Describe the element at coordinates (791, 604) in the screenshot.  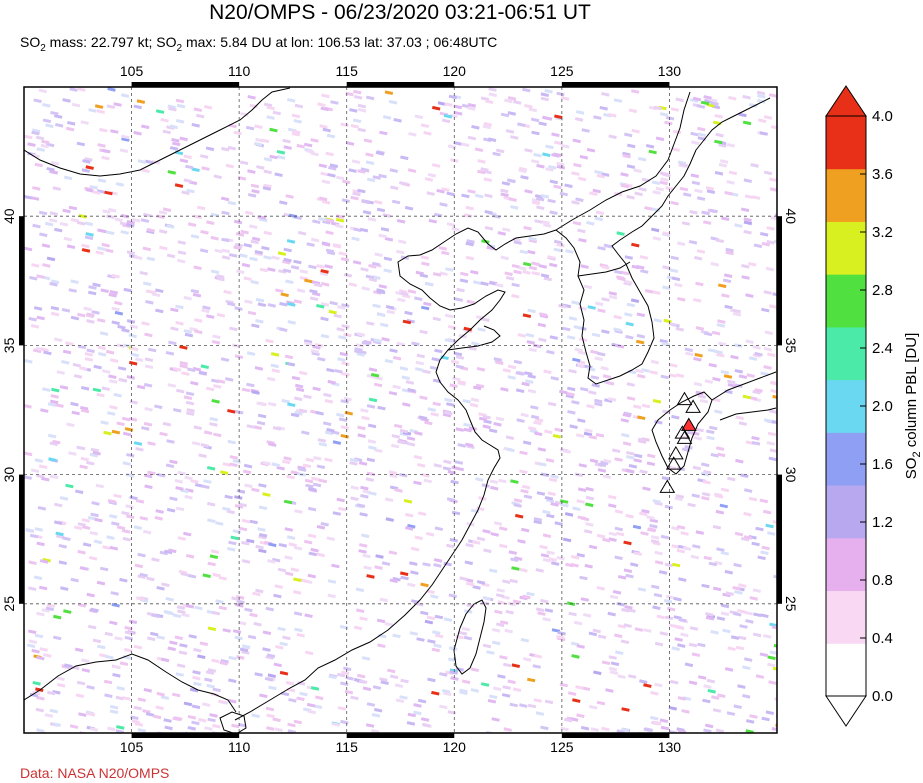
I see `lat-label-right: 25` at that location.